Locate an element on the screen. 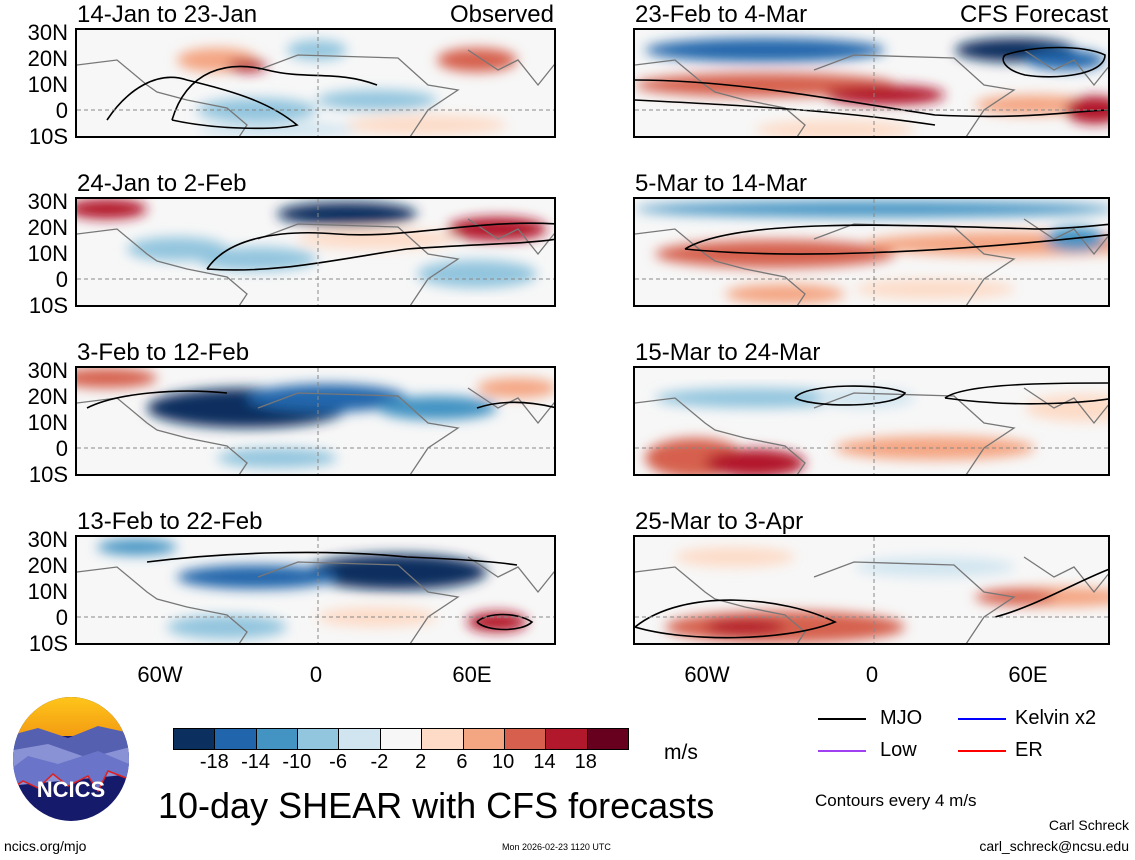 The width and height of the screenshot is (1135, 860). colorbar-unit: m/s is located at coordinates (681, 752).